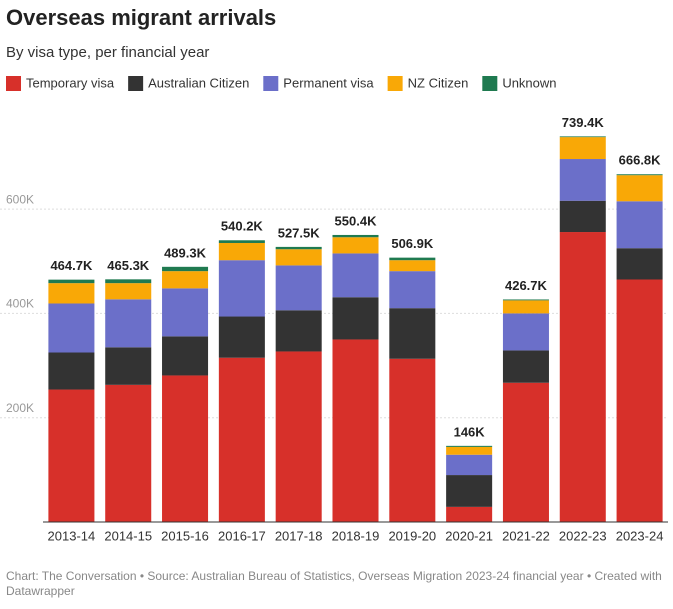 The width and height of the screenshot is (673, 609). Describe the element at coordinates (70, 82) in the screenshot. I see `legend-label: Temporary visa` at that location.